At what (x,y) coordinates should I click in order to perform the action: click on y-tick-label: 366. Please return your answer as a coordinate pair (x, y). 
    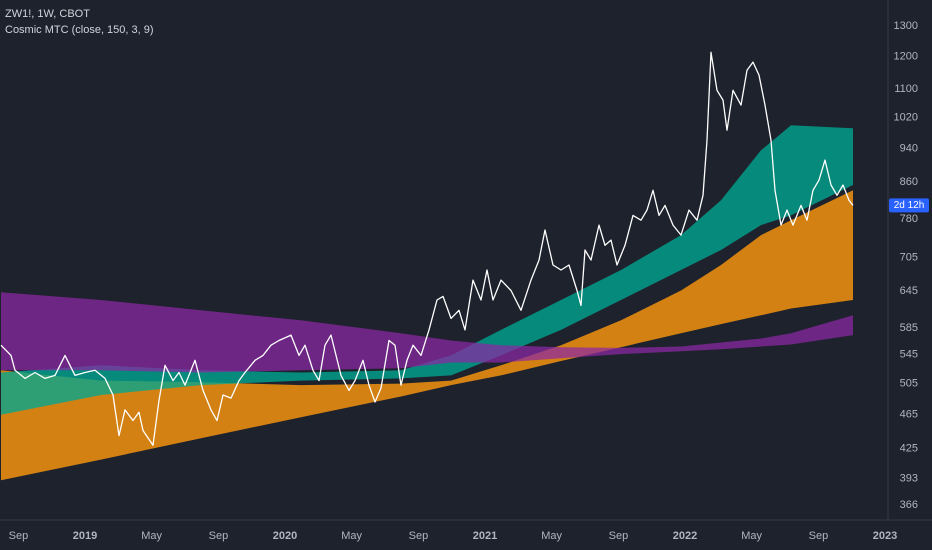
    Looking at the image, I should click on (909, 505).